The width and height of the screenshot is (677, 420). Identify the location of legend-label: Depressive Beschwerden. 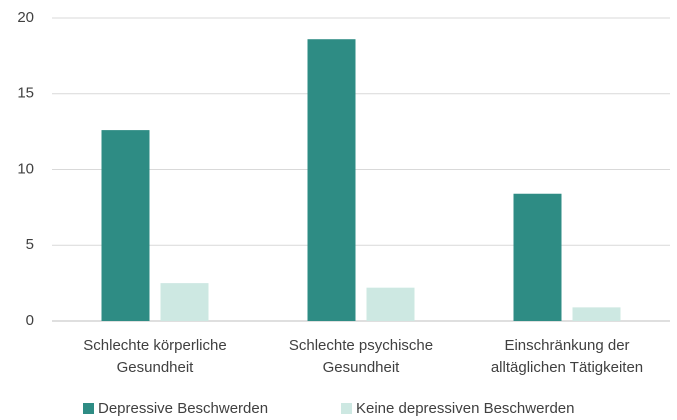
(183, 408).